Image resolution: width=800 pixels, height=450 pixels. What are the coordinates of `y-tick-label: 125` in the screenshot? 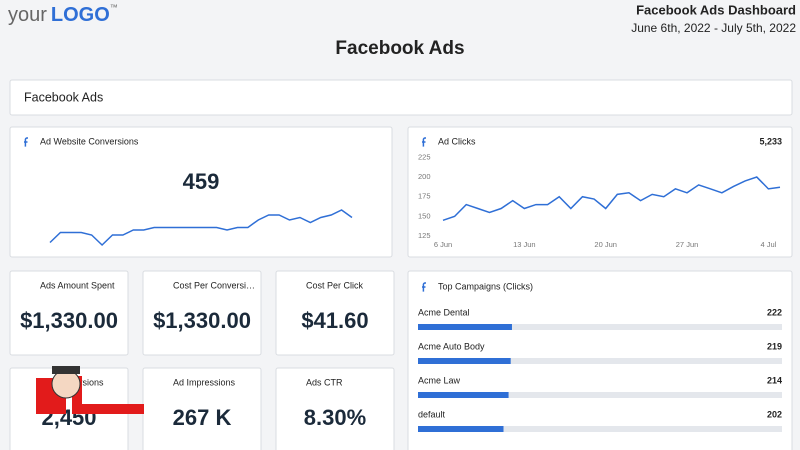 It's located at (424, 235).